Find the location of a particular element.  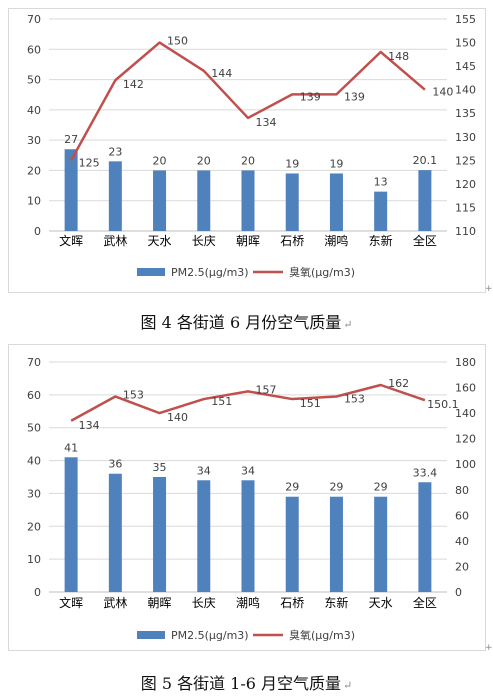

category-label: 长庆 is located at coordinates (204, 241).